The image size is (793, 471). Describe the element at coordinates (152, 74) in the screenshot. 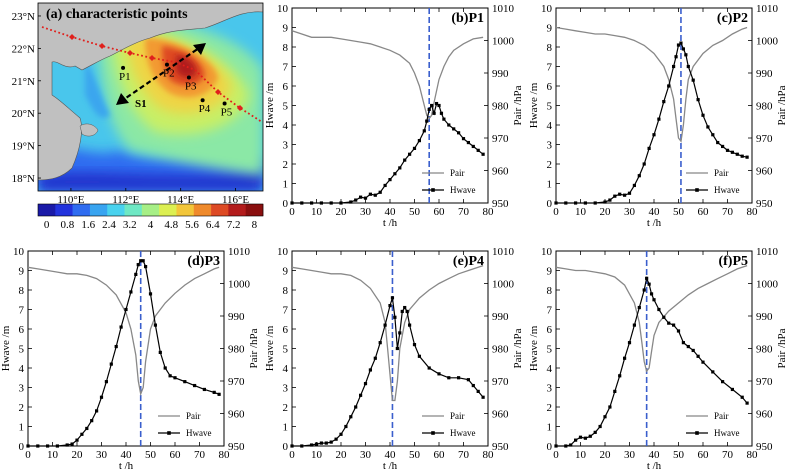

I see `typhoon-track-dots` at that location.